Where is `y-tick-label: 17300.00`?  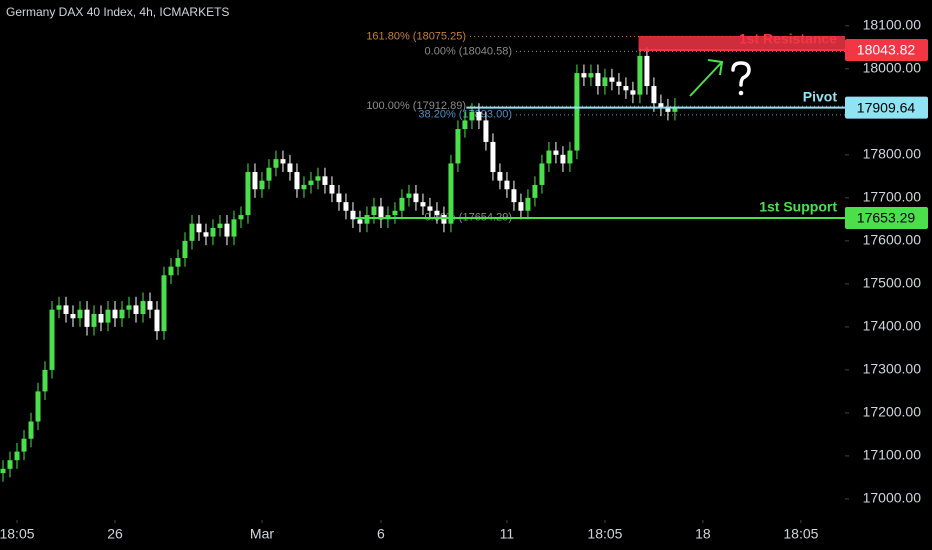
y-tick-label: 17300.00 is located at coordinates (892, 369).